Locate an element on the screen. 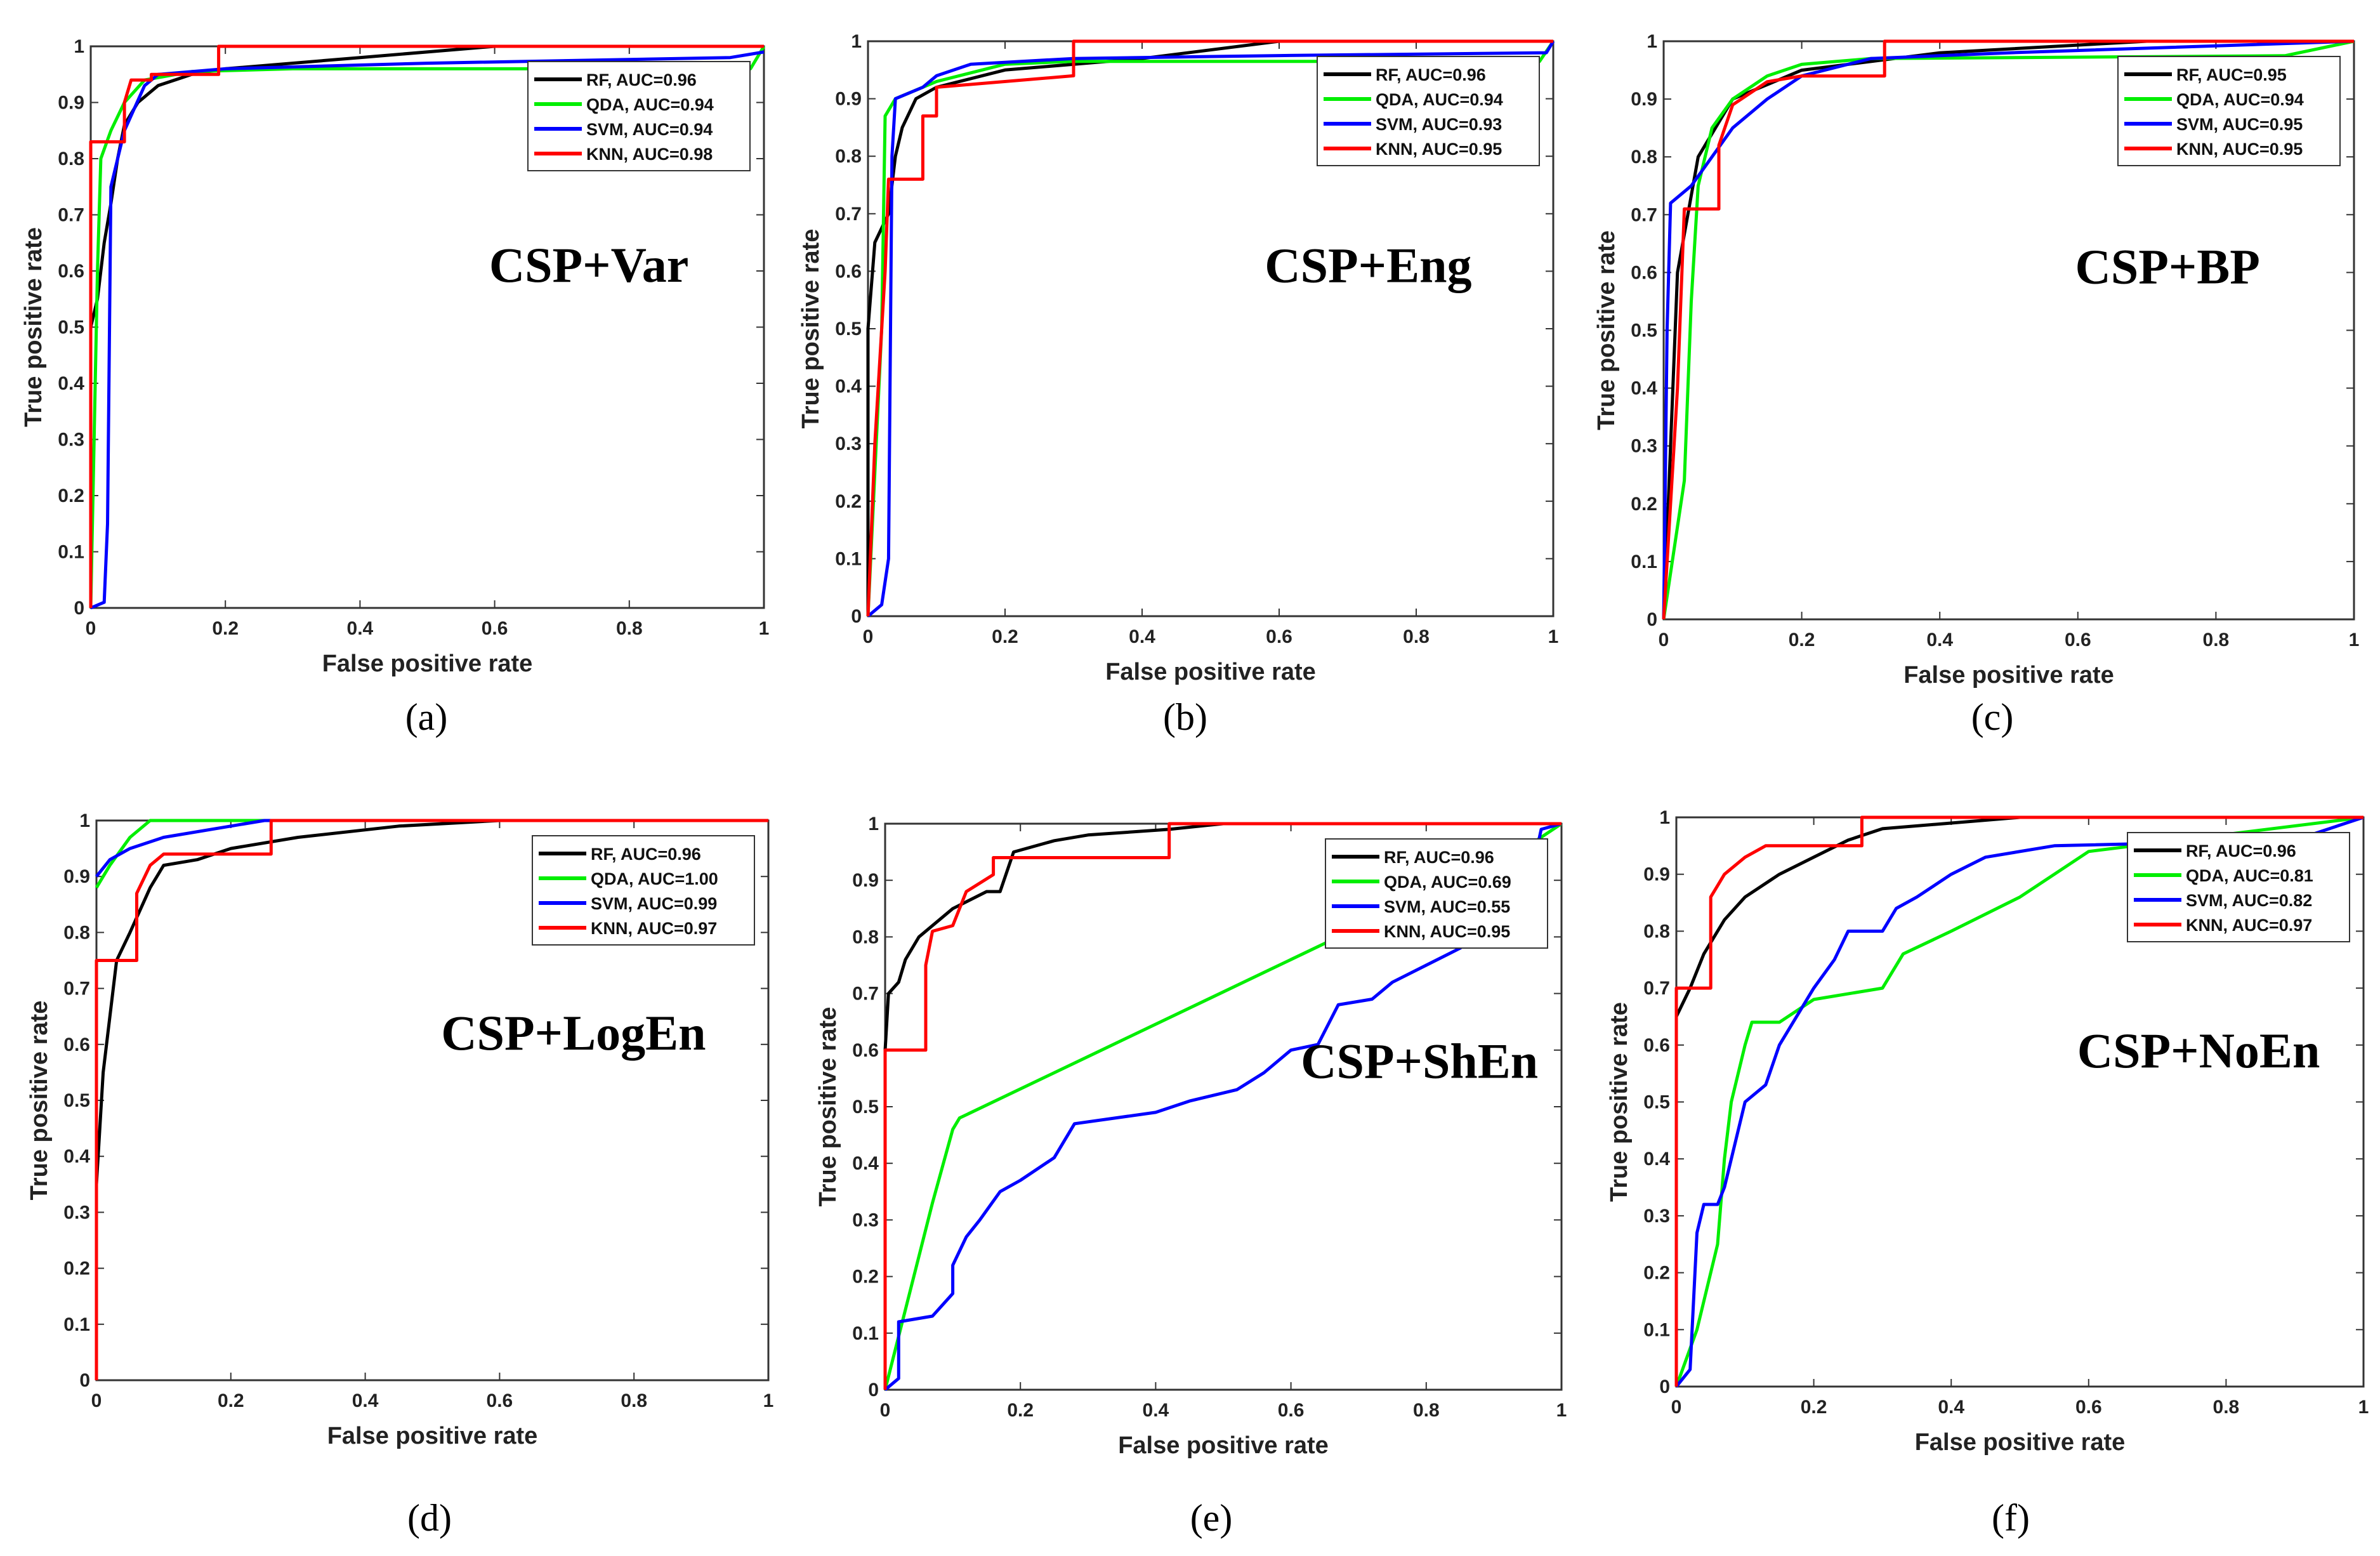 This screenshot has height=1556, width=2380. legend-entry: SVM, AUC=0.93 is located at coordinates (1439, 124).